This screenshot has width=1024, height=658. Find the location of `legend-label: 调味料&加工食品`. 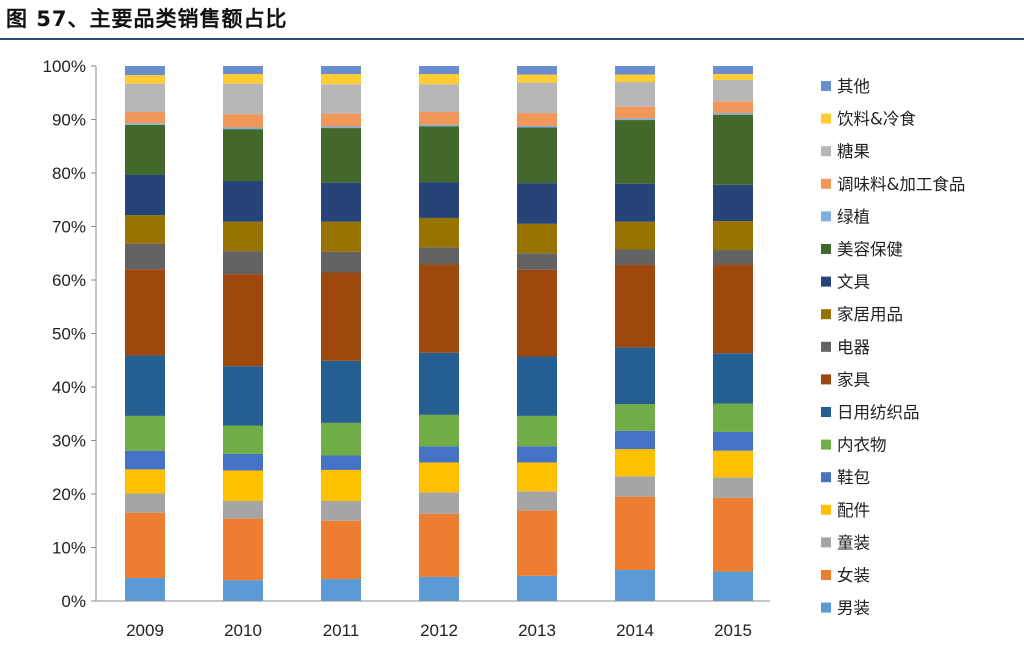

legend-label: 调味料&加工食品 is located at coordinates (901, 184).